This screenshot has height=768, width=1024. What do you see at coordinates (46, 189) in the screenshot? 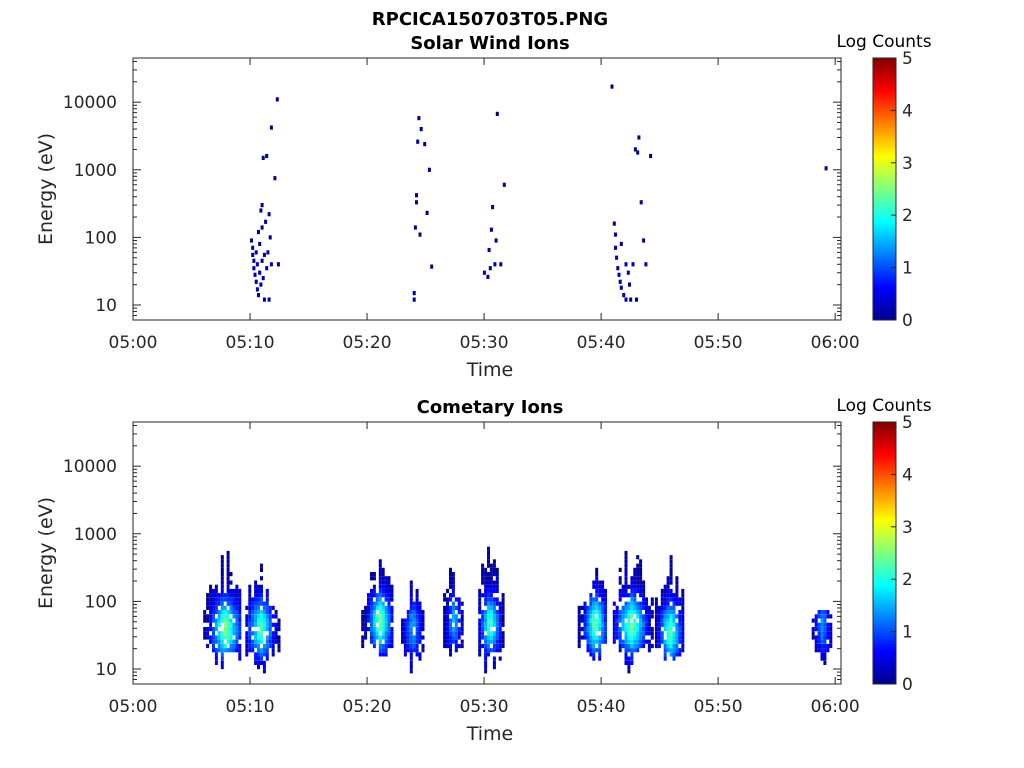
I see `y-axis-label: Energy (eV)` at bounding box center [46, 189].